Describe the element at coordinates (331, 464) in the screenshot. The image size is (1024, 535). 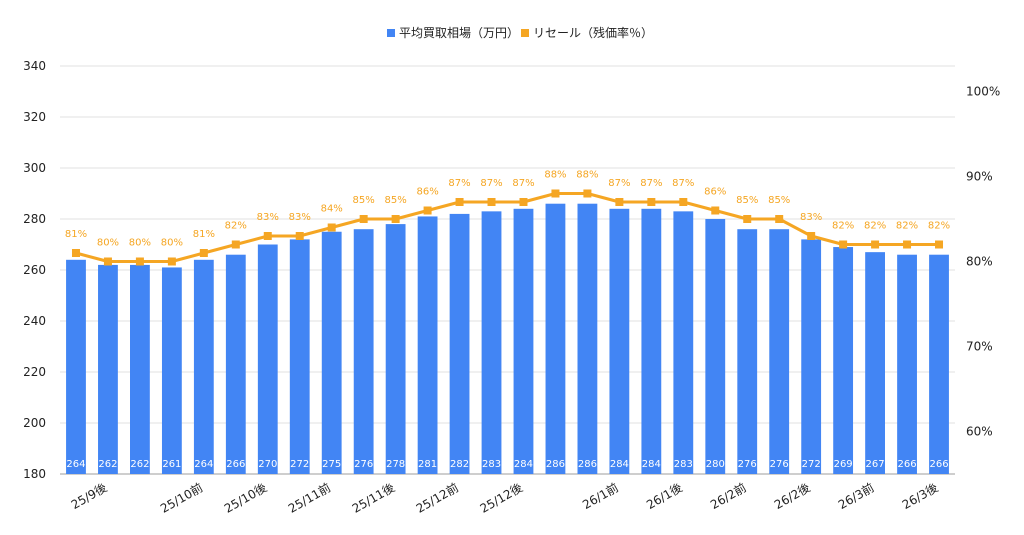
I see `bar-data-label: 275` at that location.